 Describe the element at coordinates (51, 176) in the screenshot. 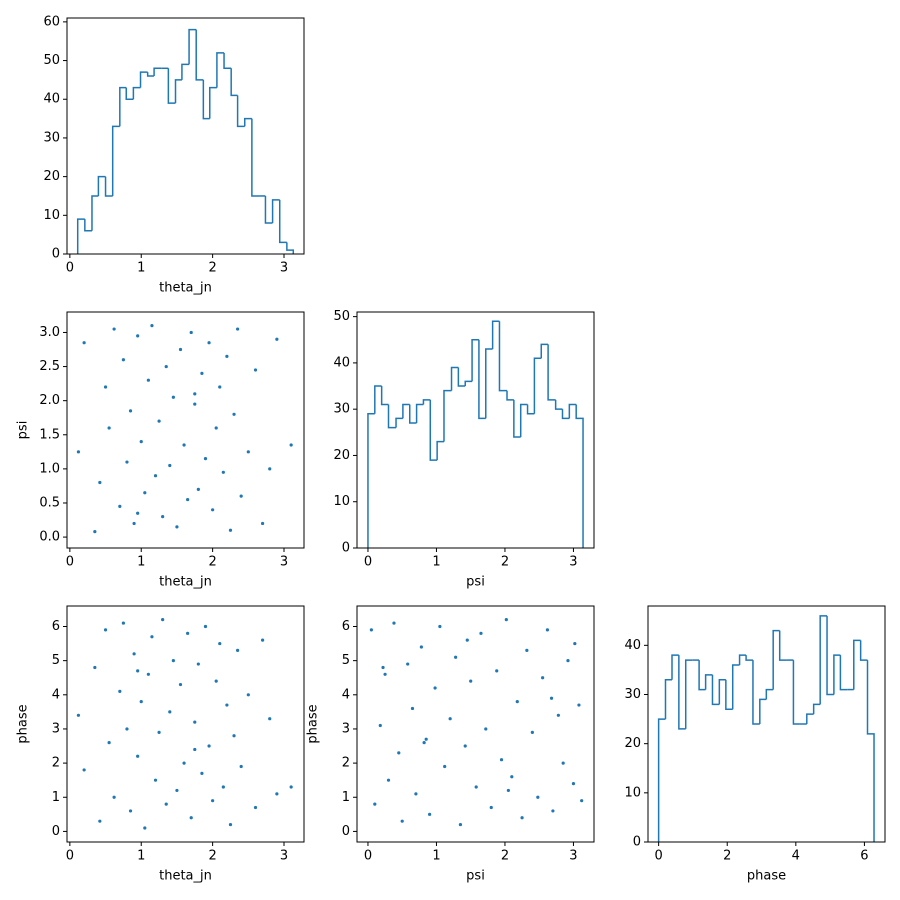

I see `y-tick-label: 20` at that location.